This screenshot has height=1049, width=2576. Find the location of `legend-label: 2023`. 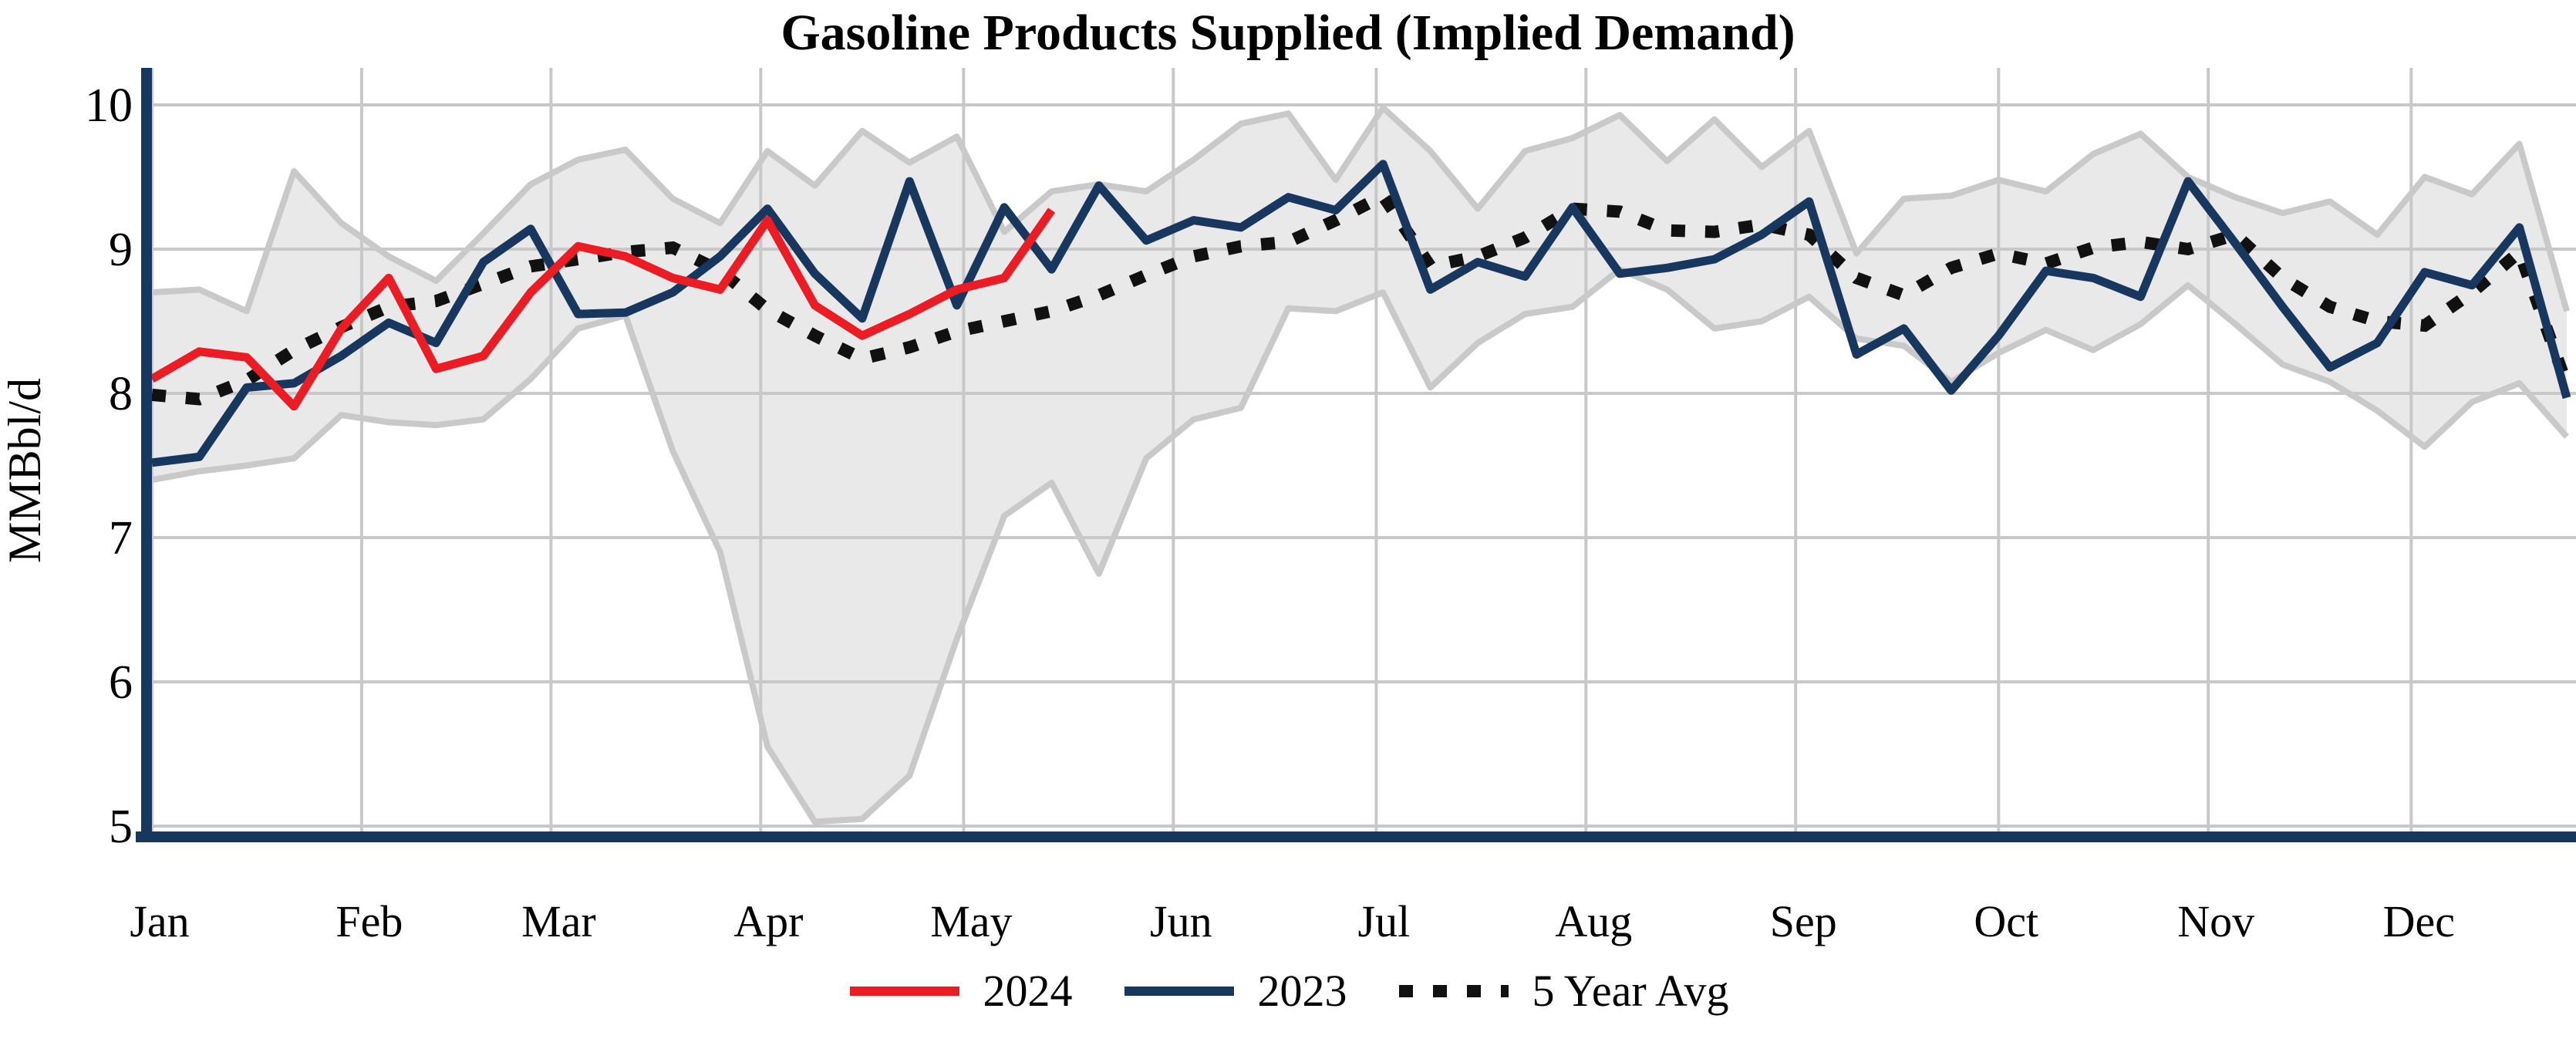

legend-label: 2023 is located at coordinates (1302, 991).